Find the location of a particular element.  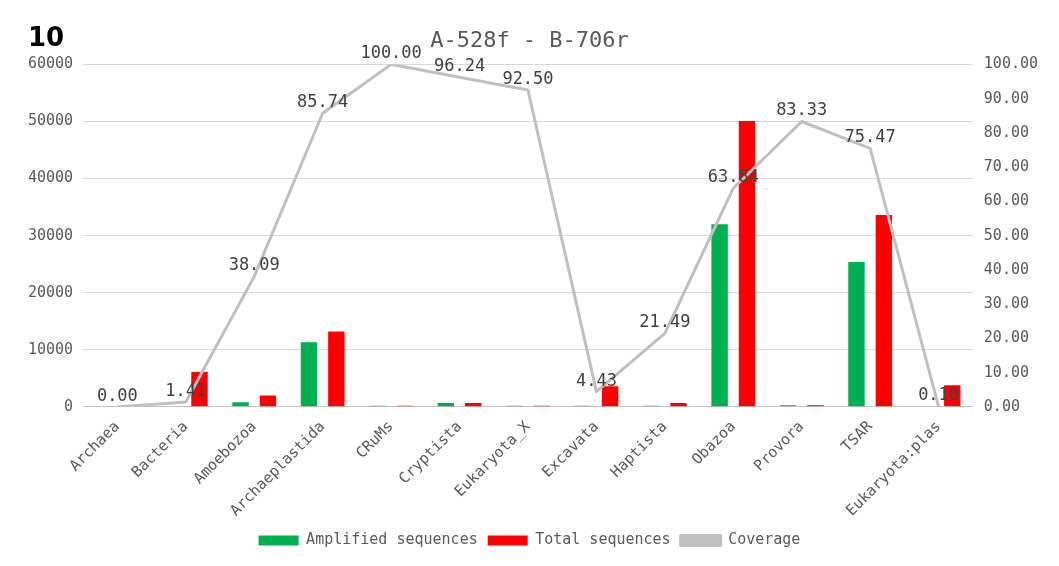

data-label: 85.74 is located at coordinates (323, 101).